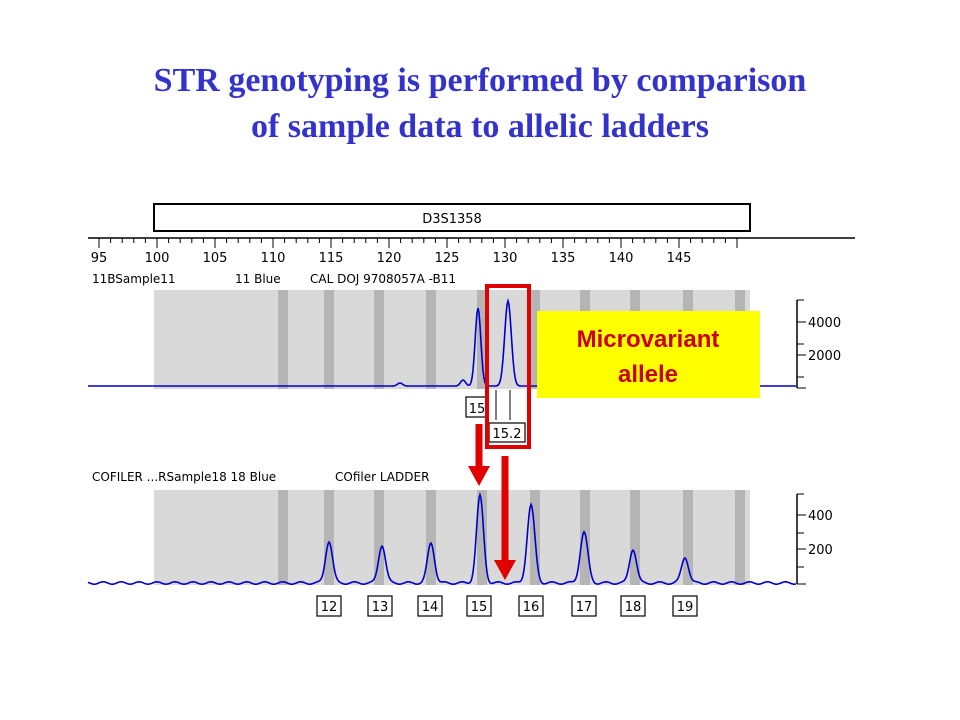 Image resolution: width=960 pixels, height=720 pixels. Describe the element at coordinates (215, 258) in the screenshot. I see `axis-tick-label: 105` at that location.